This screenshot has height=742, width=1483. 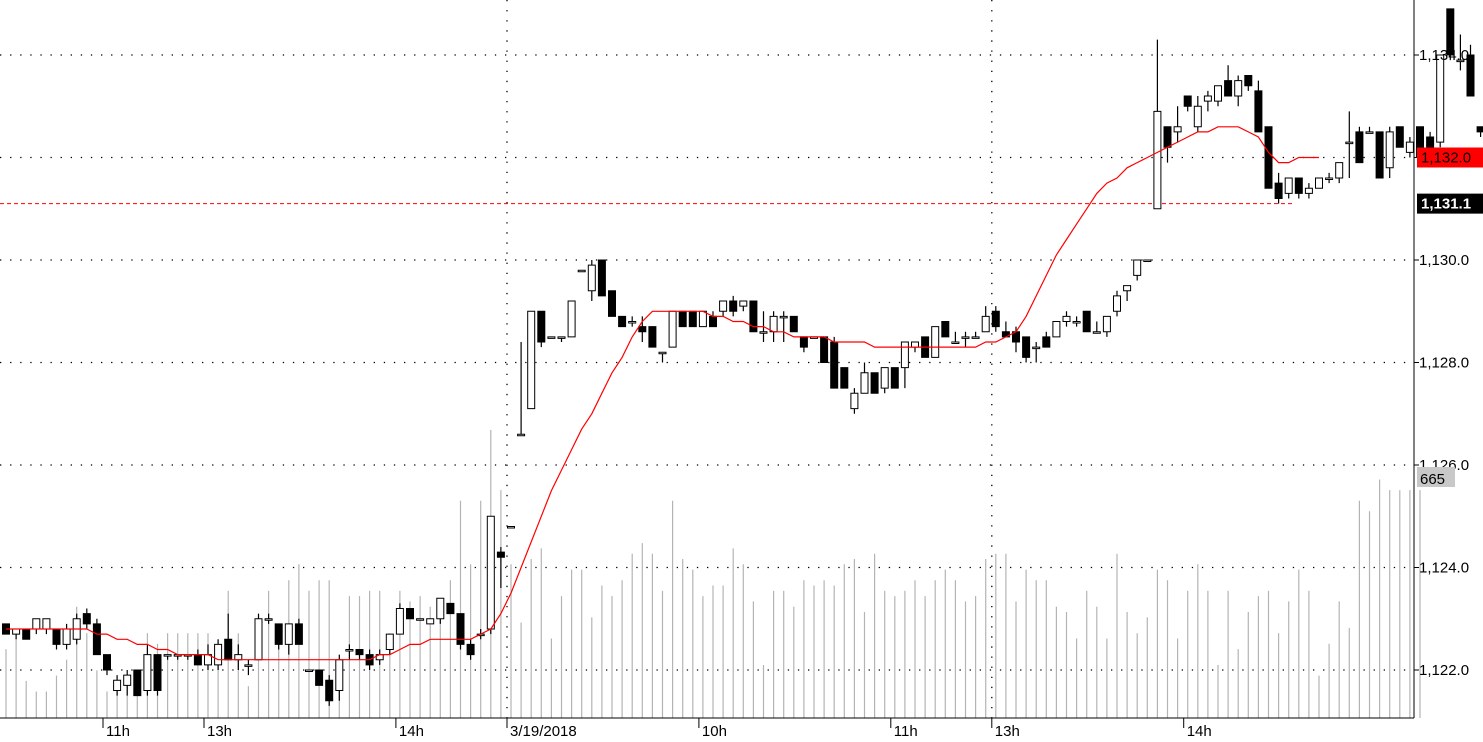 I want to click on y-tick-label: 1,134.0, so click(x=1444, y=55).